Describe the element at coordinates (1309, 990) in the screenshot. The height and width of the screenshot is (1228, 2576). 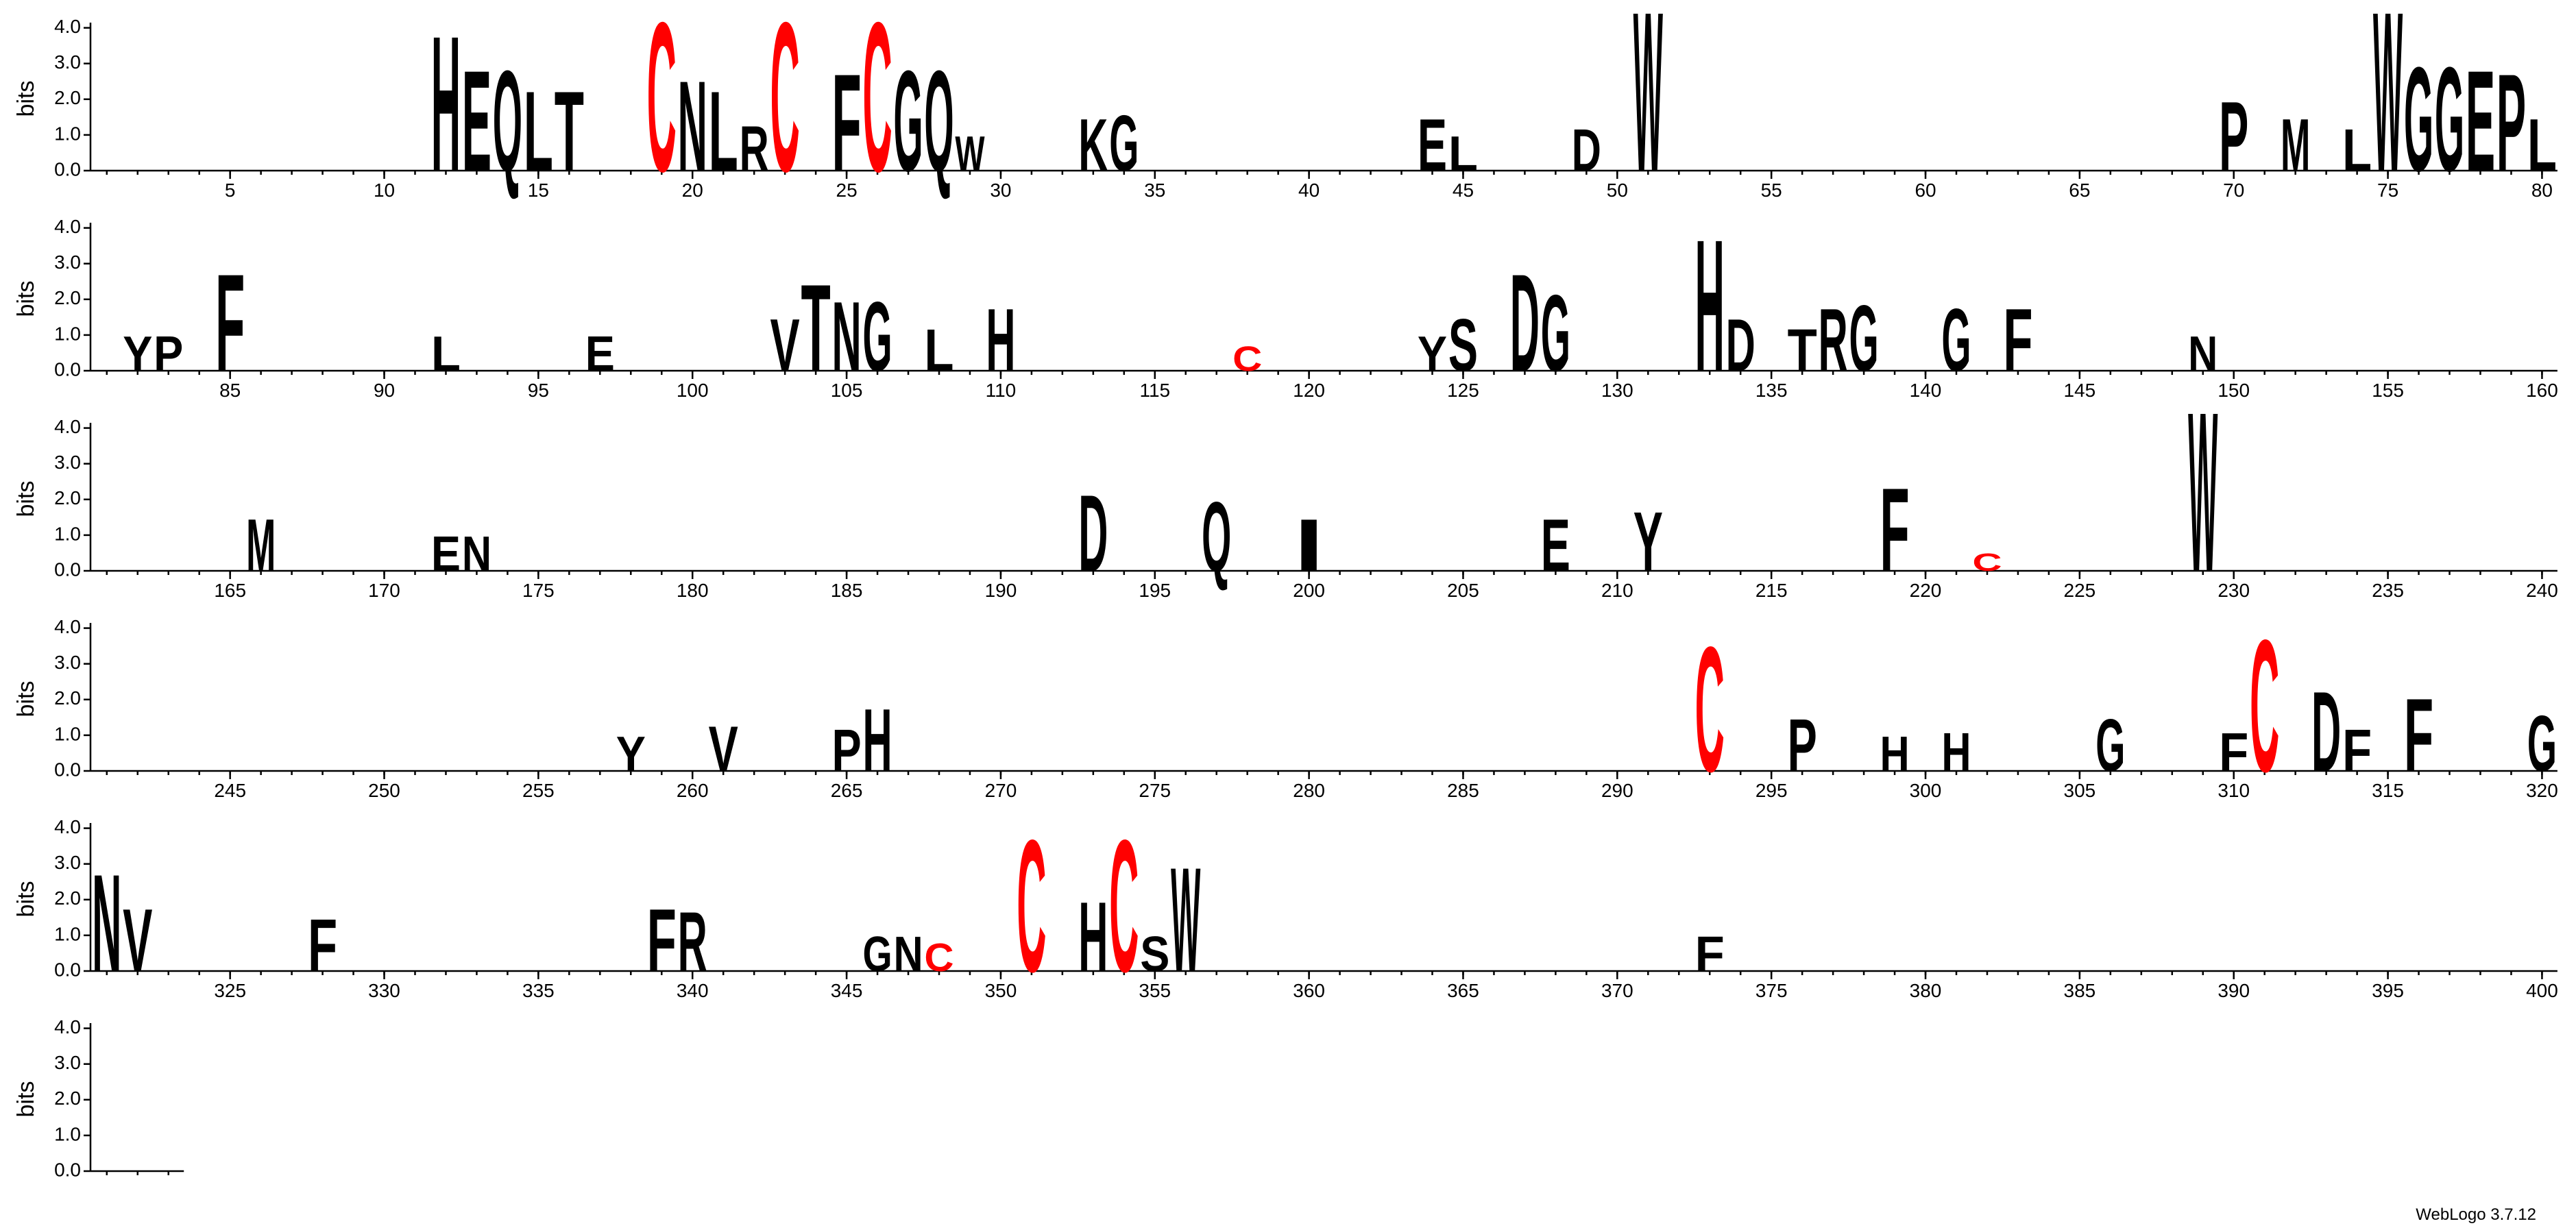
I see `x-tick-label: 360` at that location.